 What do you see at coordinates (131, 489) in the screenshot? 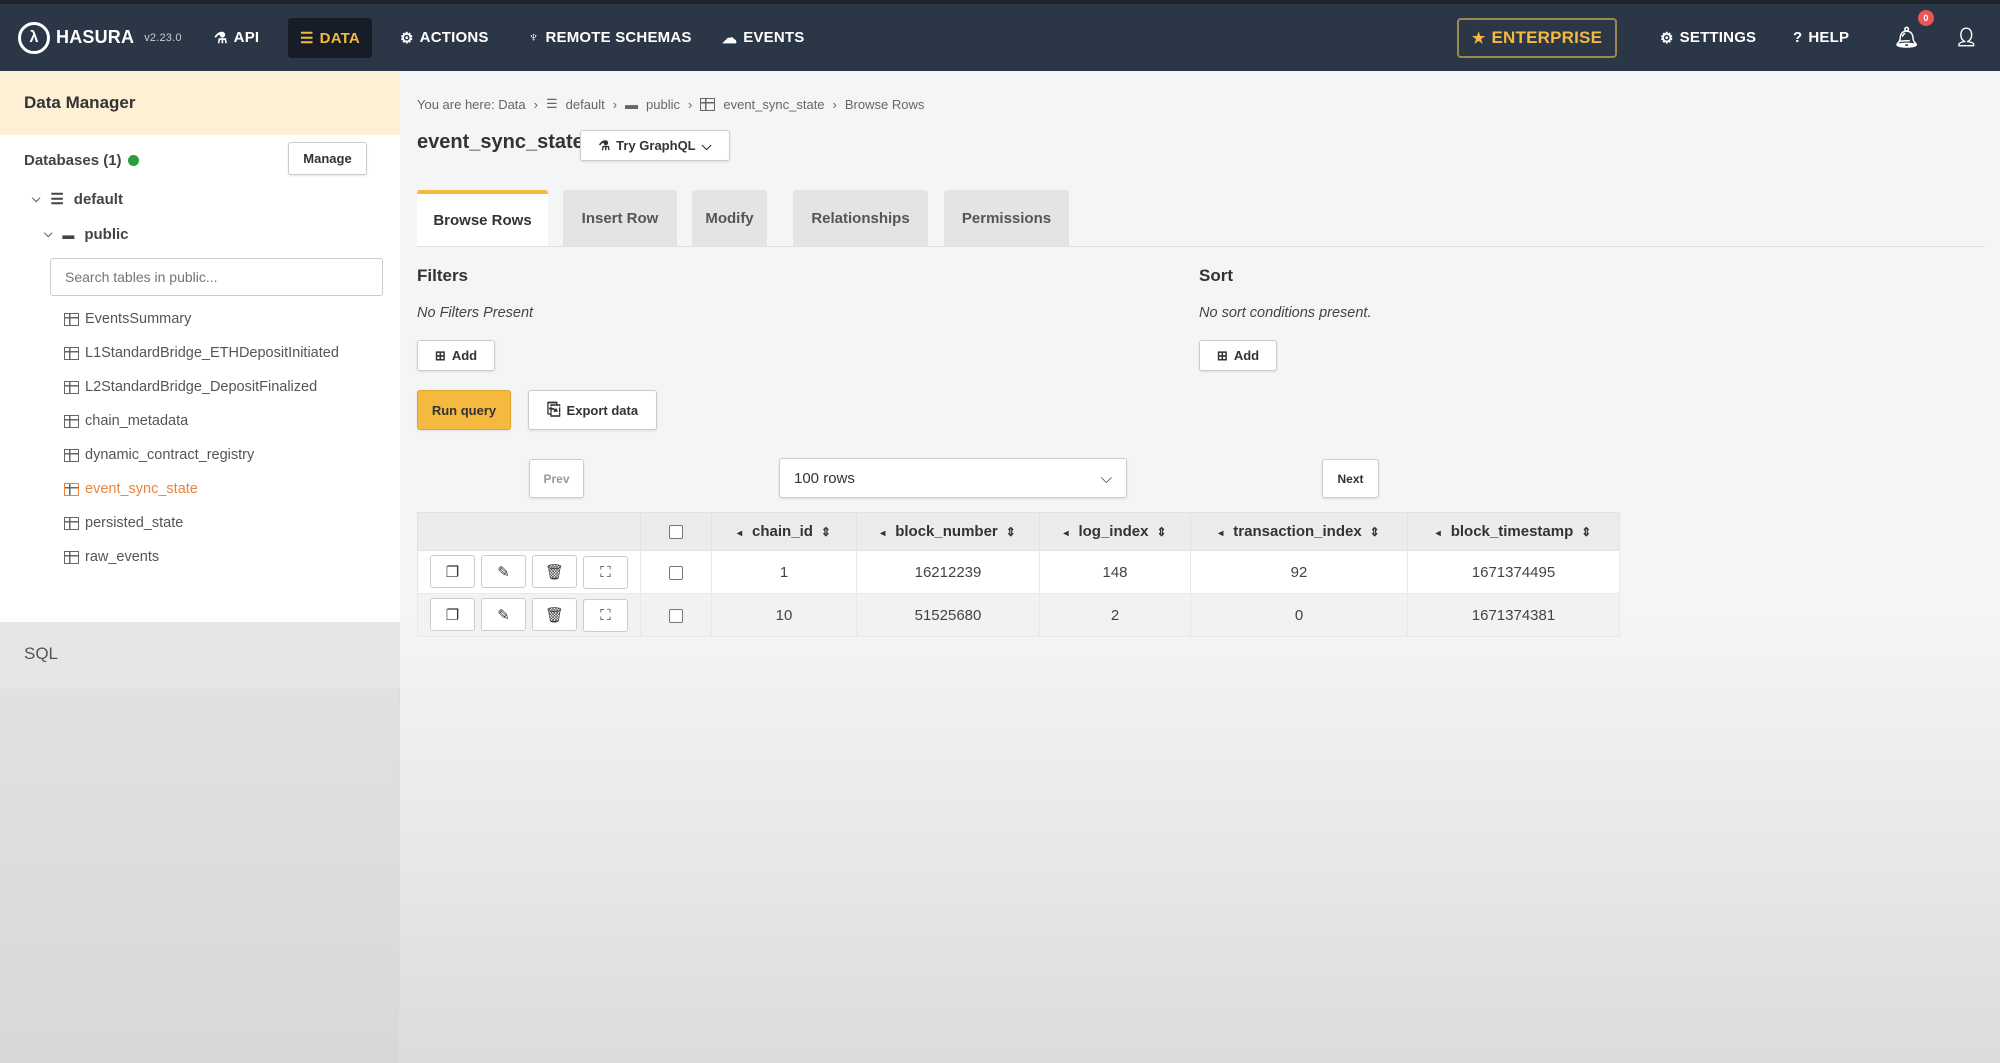
I see `sidebar-table-item: event_sync_state` at bounding box center [131, 489].